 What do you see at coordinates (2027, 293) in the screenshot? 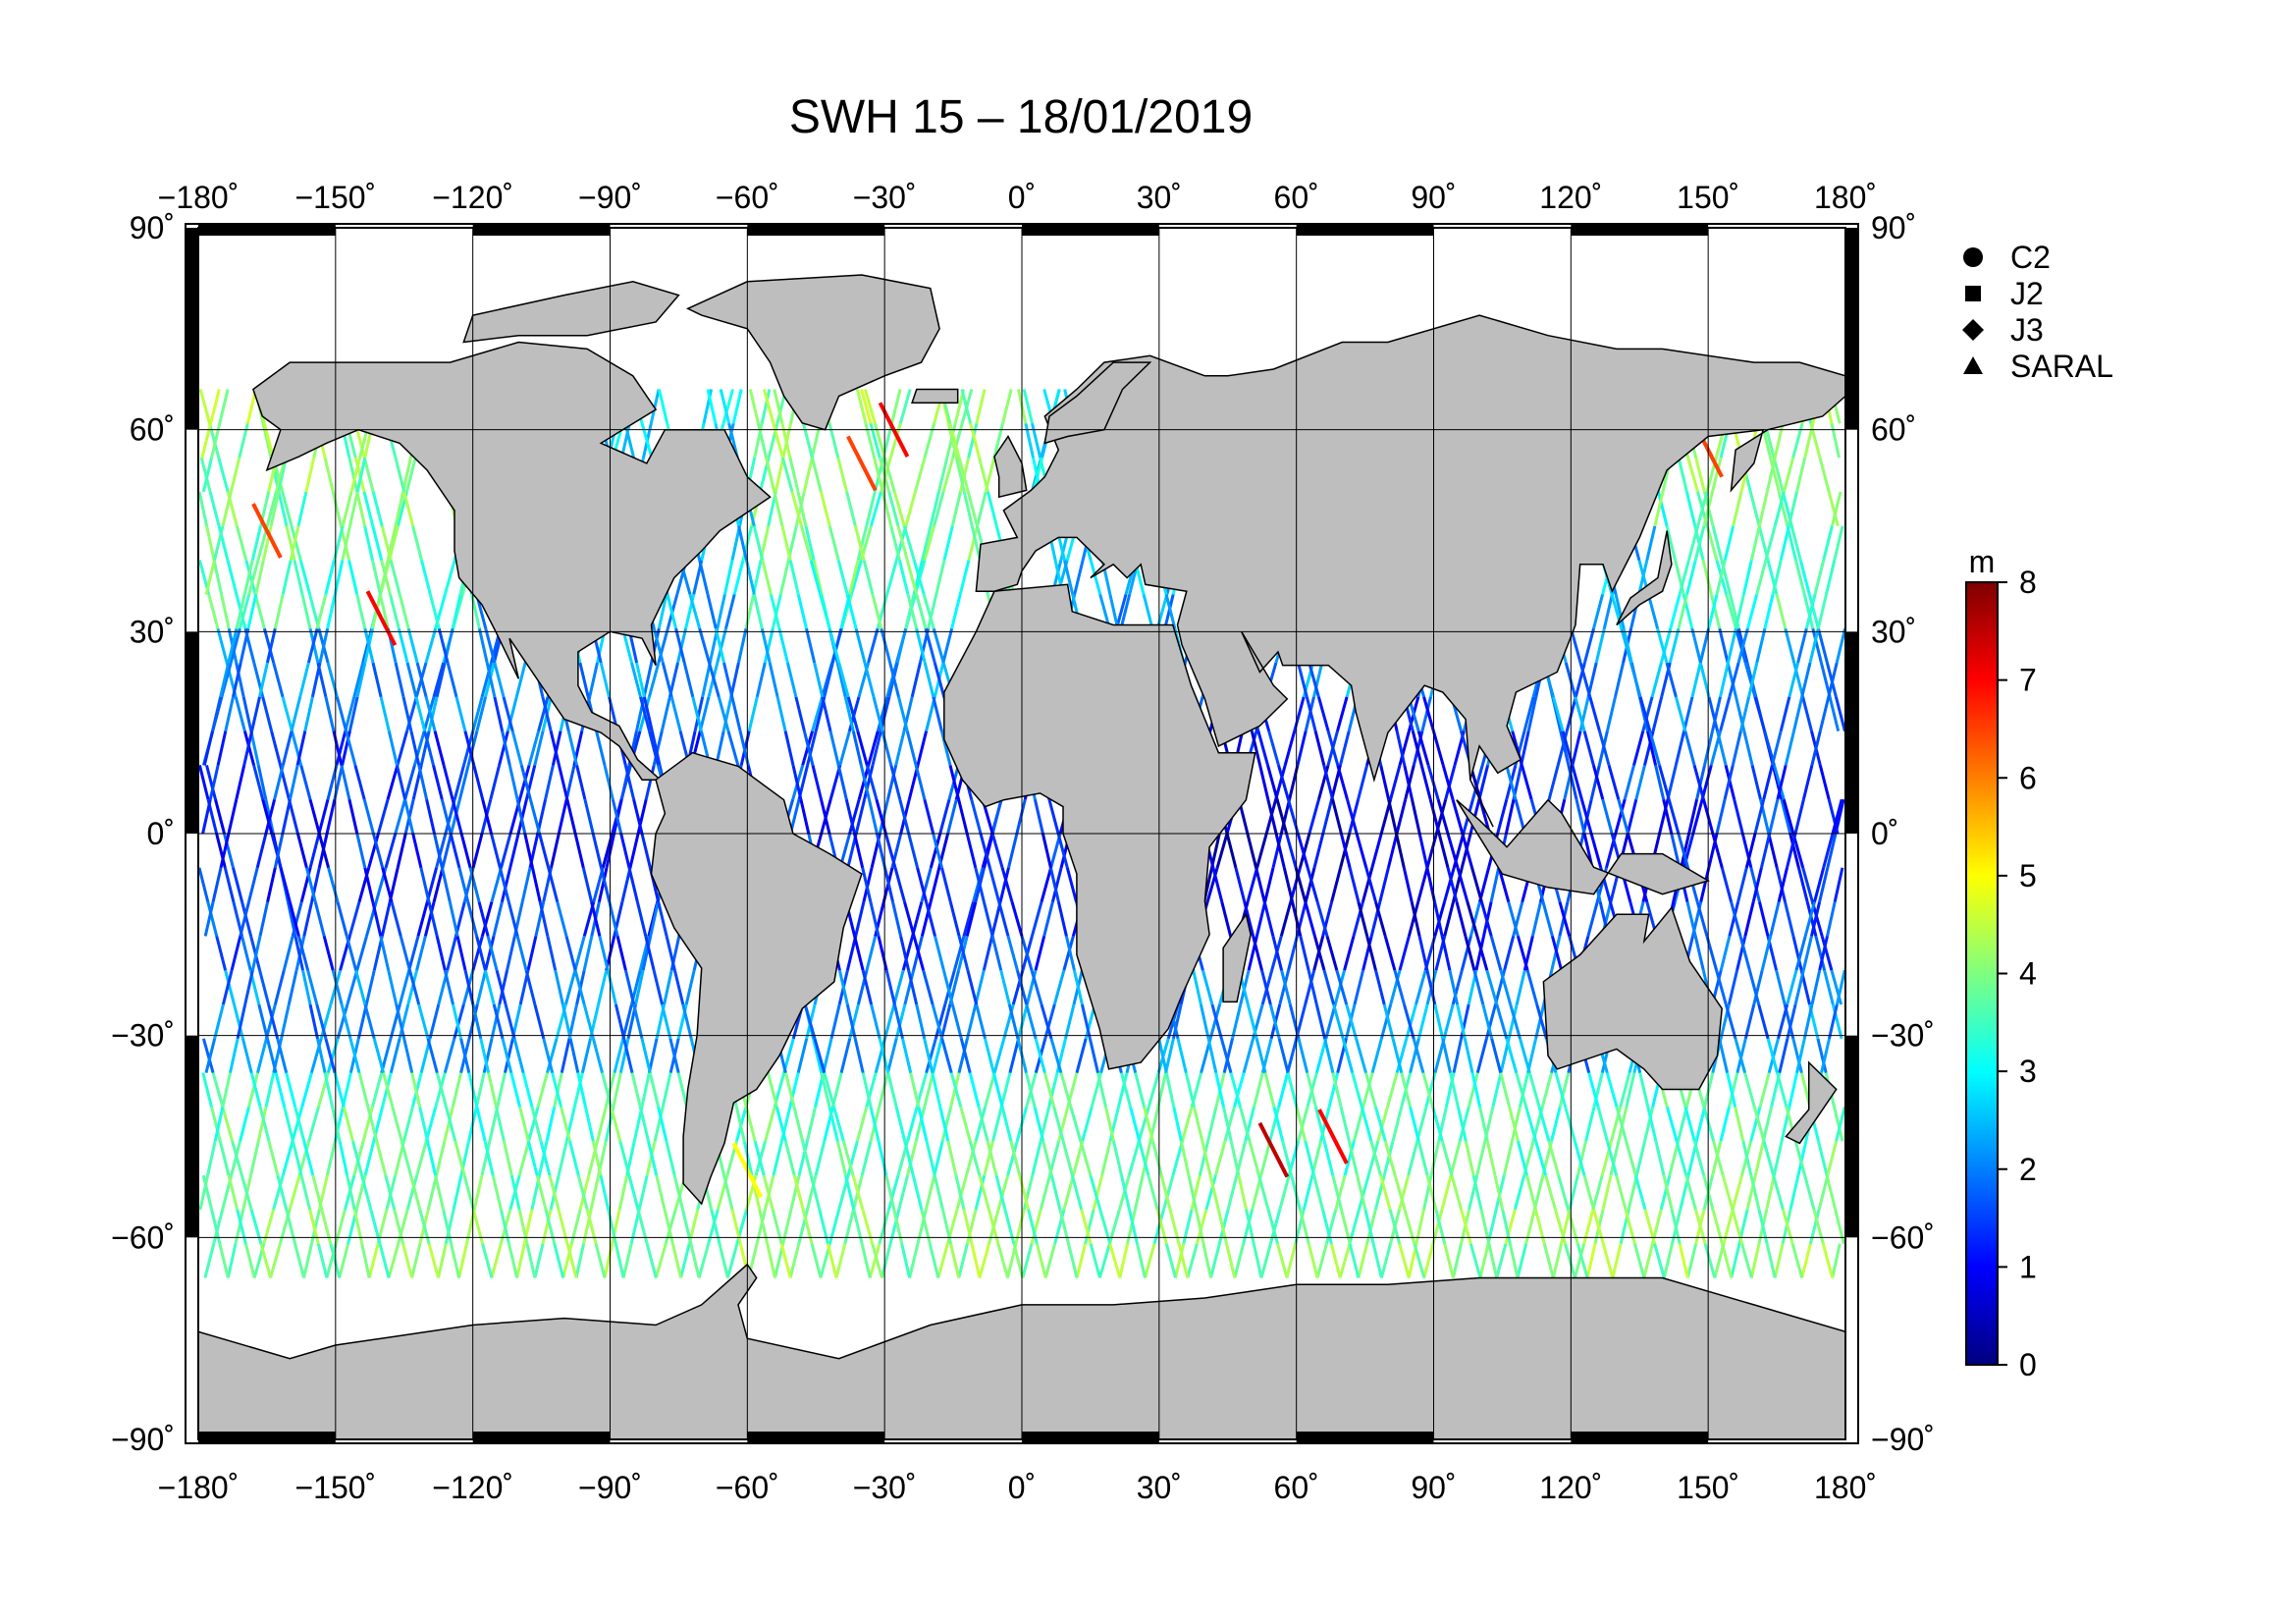
I see `legend-label: J2` at bounding box center [2027, 293].